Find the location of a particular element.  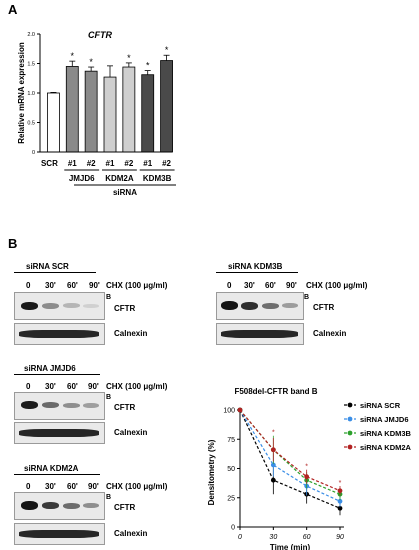

x-axis-label: Time (min) is located at coordinates (290, 546).